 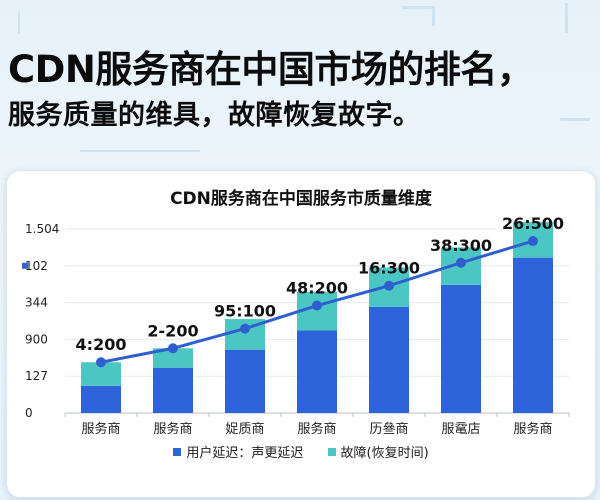 I want to click on data-label: 95:100, so click(x=245, y=311).